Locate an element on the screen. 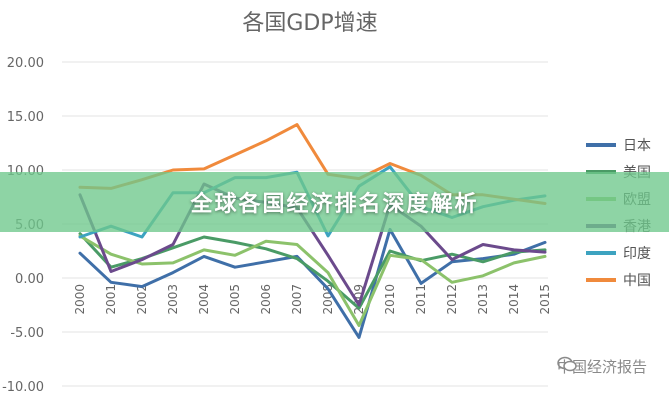 This screenshot has height=400, width=669. banner-text: 全球各国经济排名深度解析 is located at coordinates (334, 204).